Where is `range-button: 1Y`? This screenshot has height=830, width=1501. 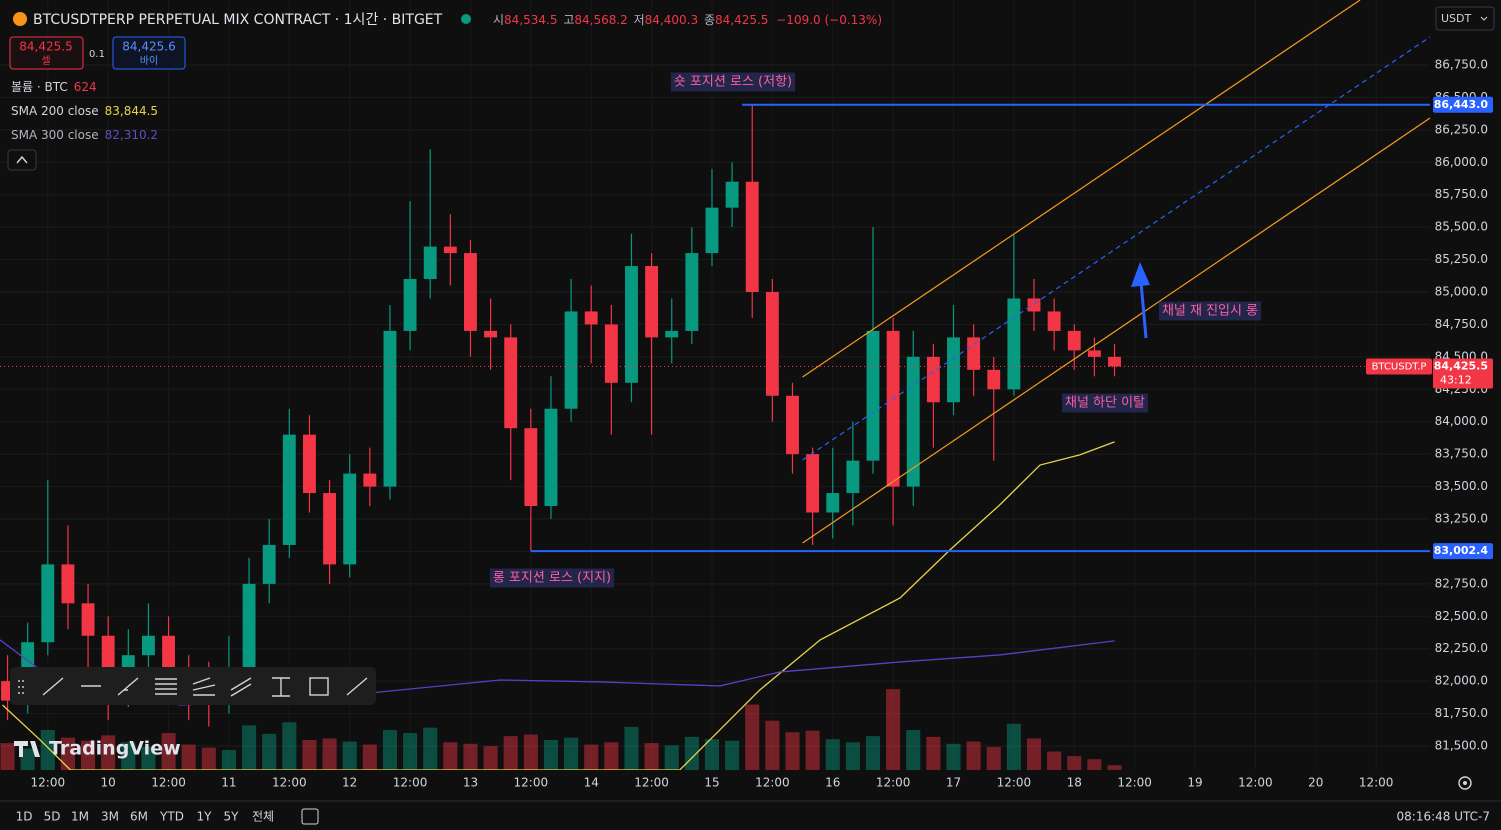 range-button: 1Y is located at coordinates (205, 817).